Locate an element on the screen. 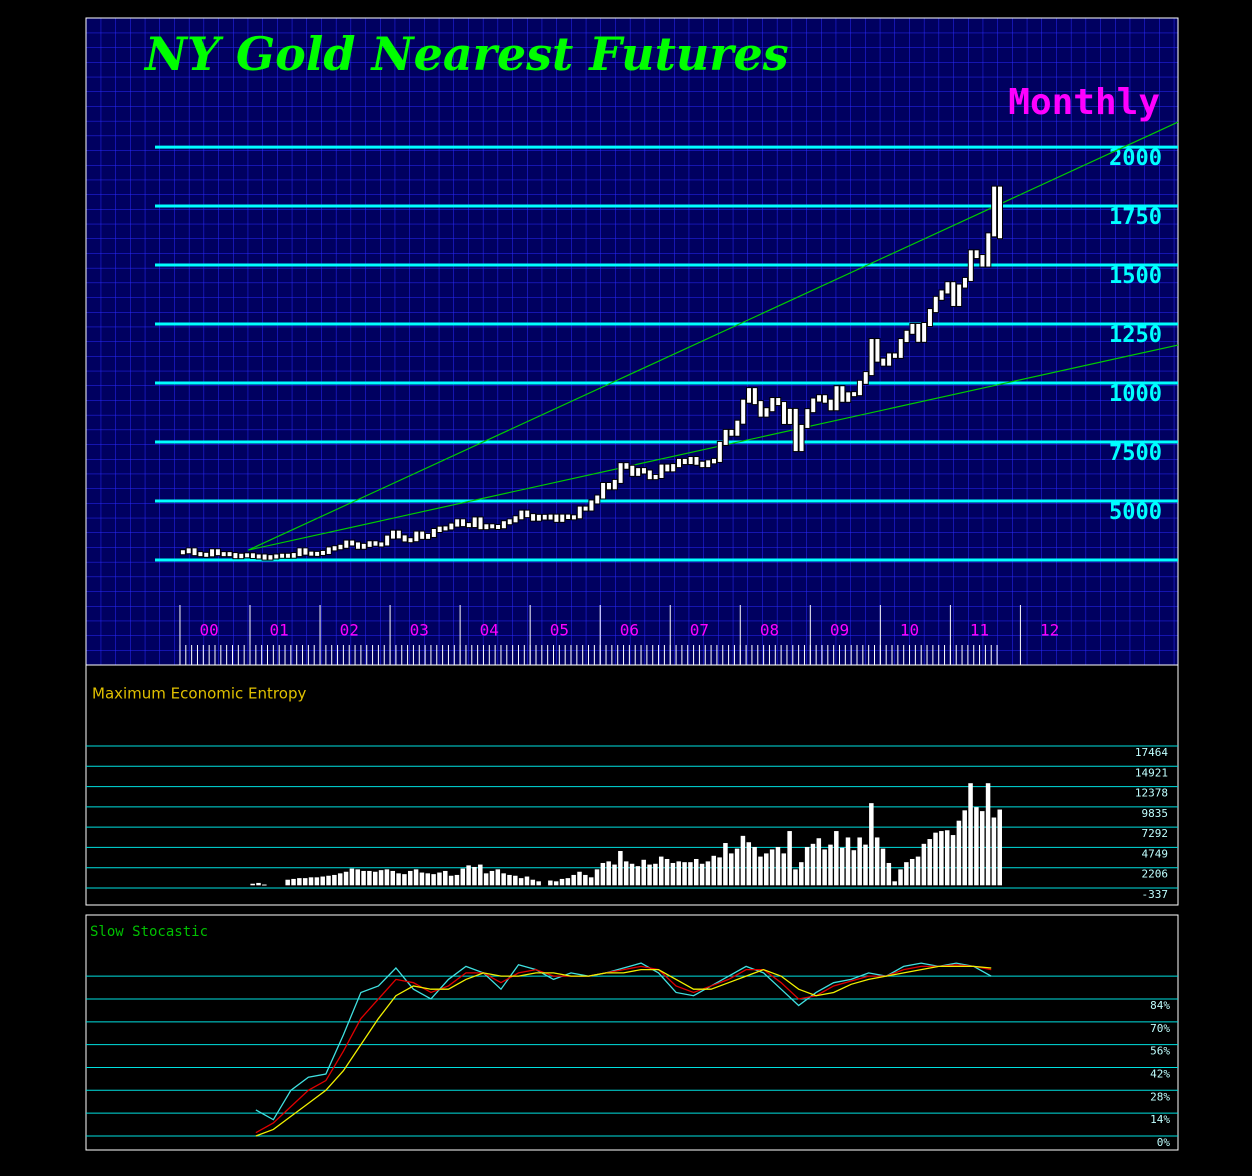 The width and height of the screenshot is (1252, 1176). x-tick-label: 10 is located at coordinates (909, 630).